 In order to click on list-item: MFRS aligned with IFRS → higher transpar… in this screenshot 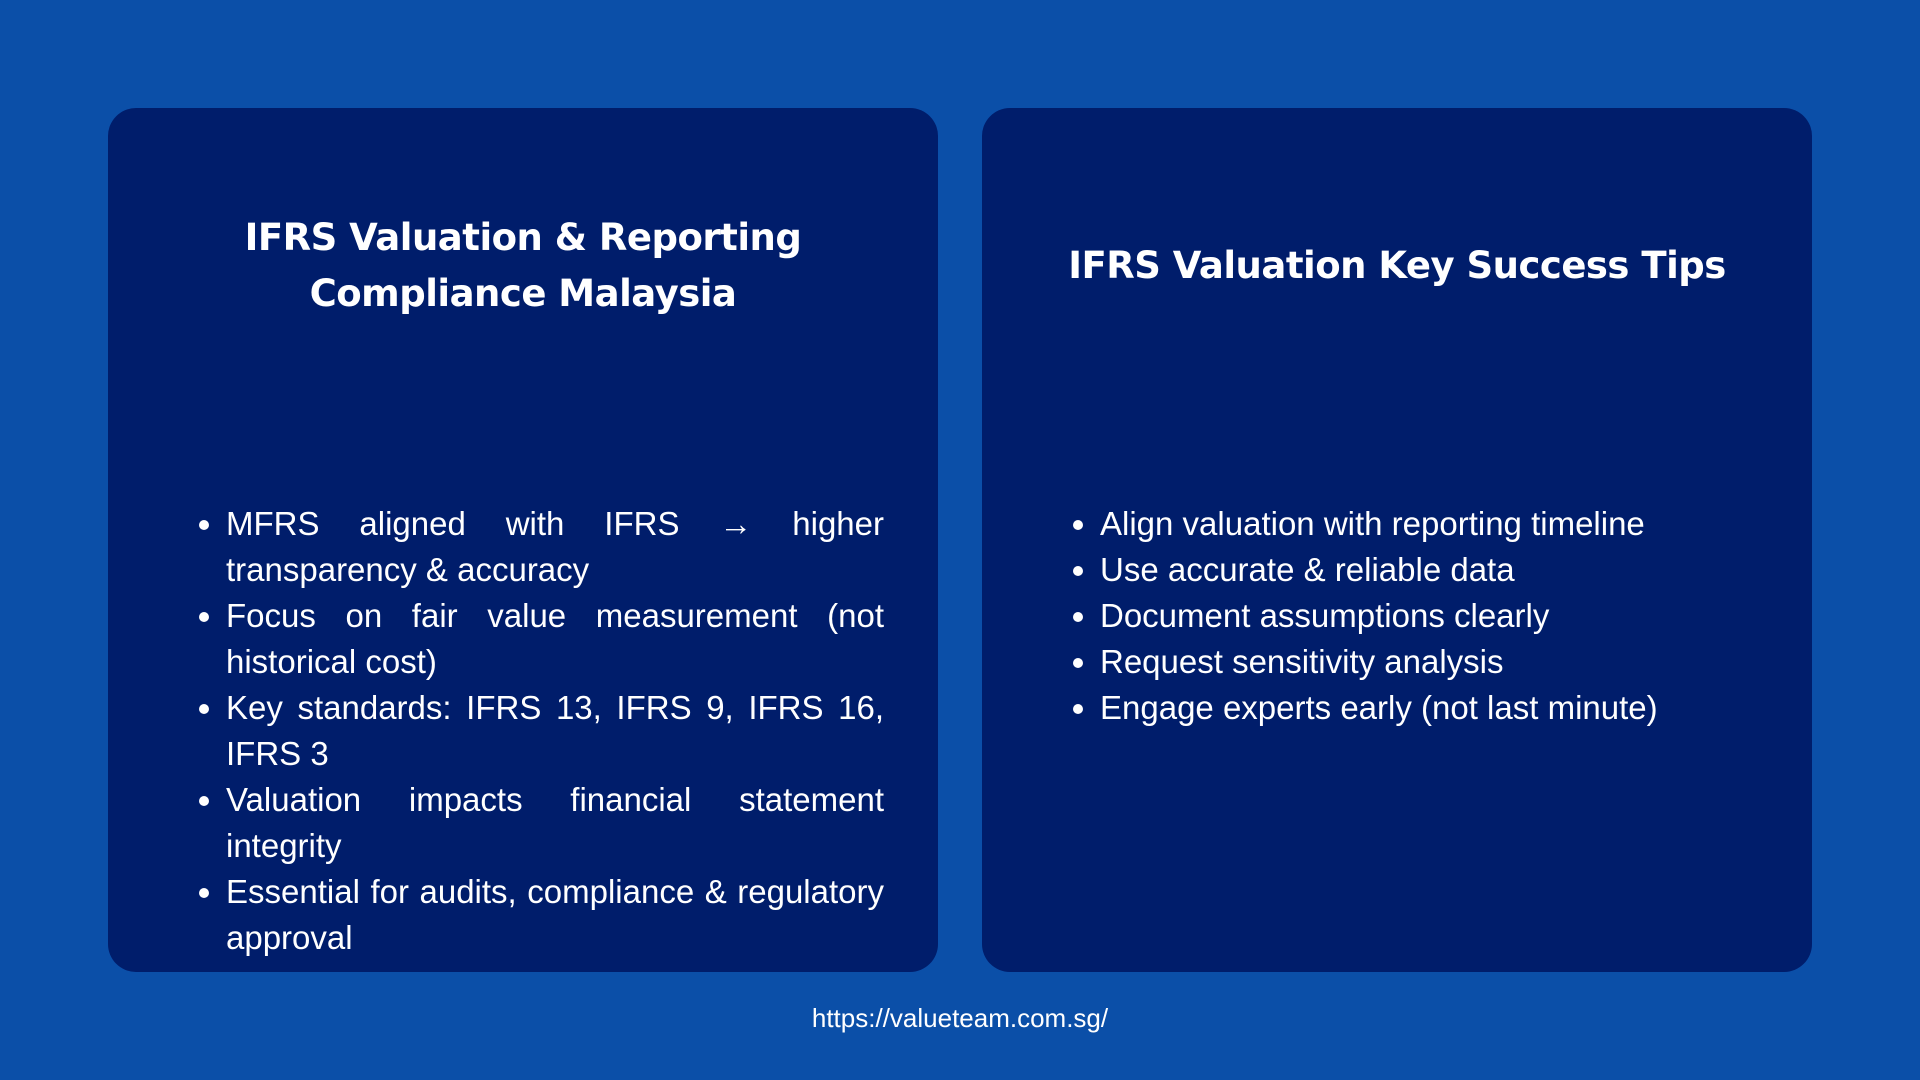, I will do `click(555, 547)`.